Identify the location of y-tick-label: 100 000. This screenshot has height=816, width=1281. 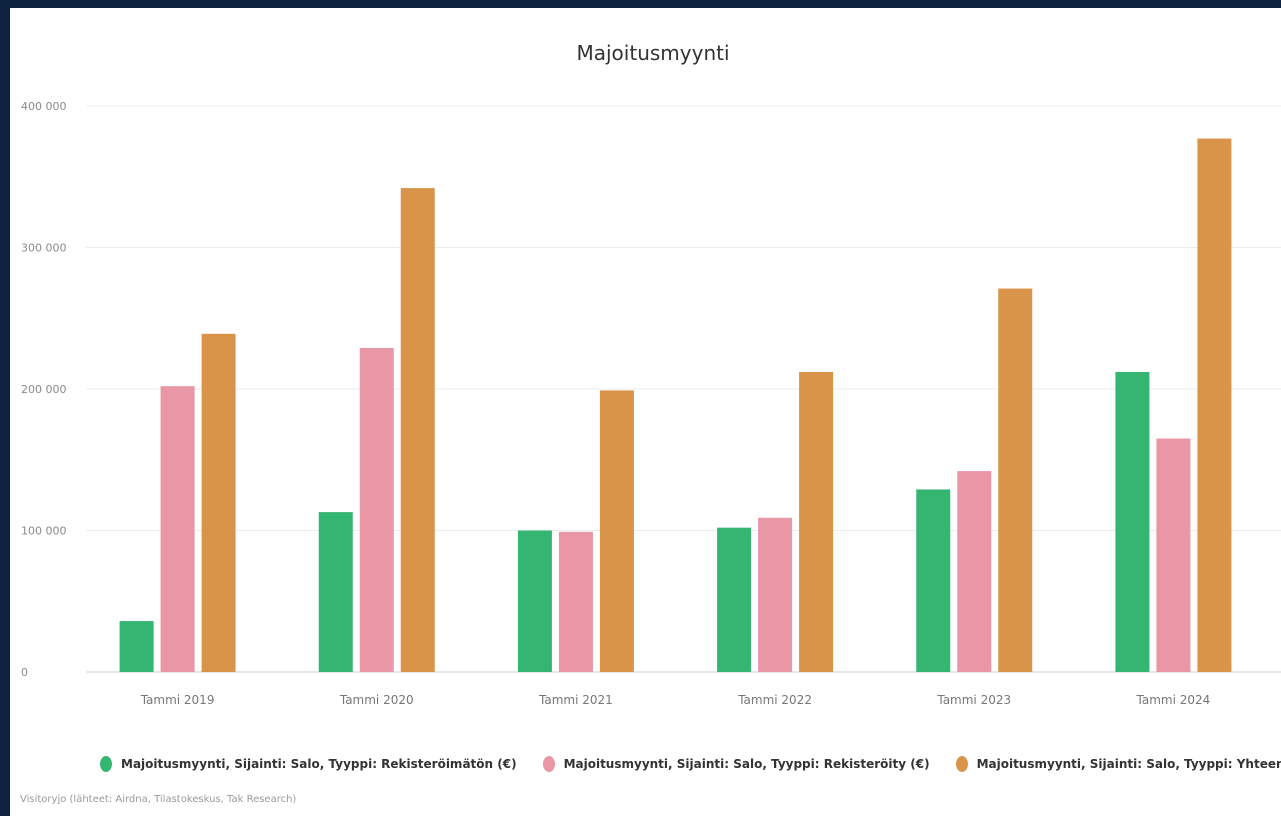
(44, 531).